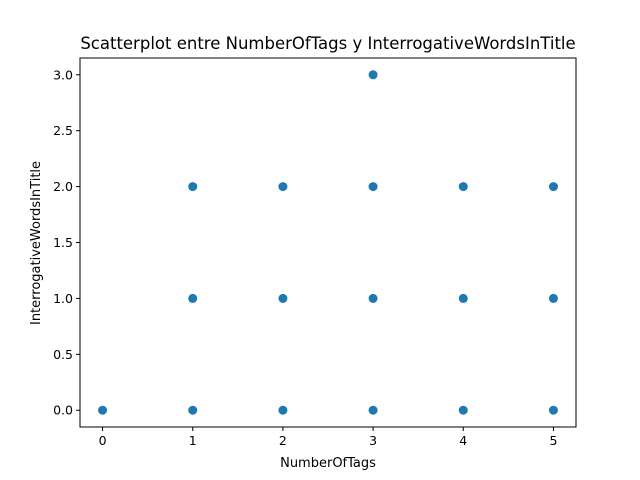  I want to click on x-tick-label: 5, so click(553, 440).